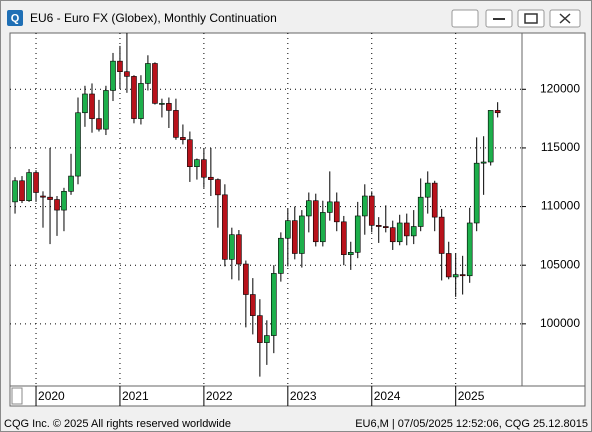  I want to click on app-icon, so click(15, 18).